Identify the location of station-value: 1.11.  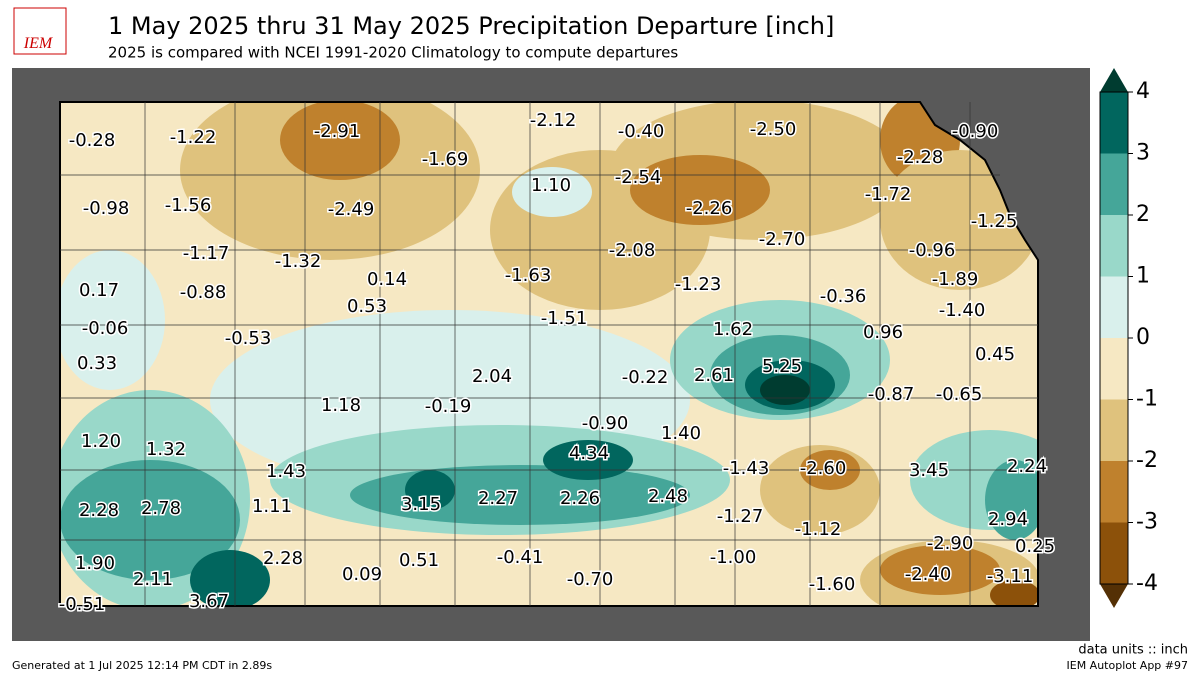
(272, 506).